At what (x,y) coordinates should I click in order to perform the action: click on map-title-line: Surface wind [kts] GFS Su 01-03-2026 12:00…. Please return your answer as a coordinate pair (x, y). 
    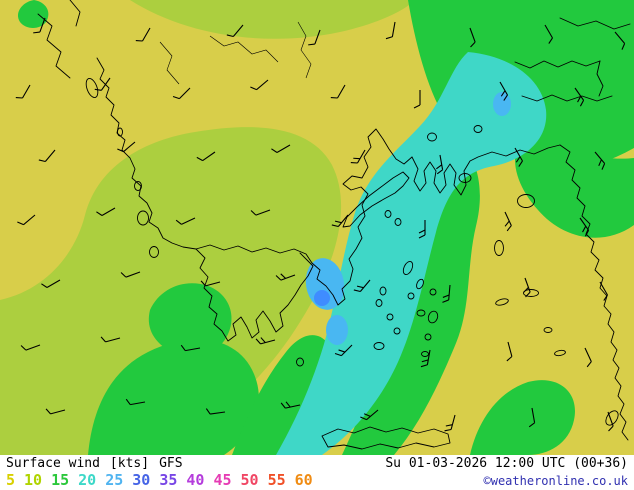
    Looking at the image, I should click on (317, 463).